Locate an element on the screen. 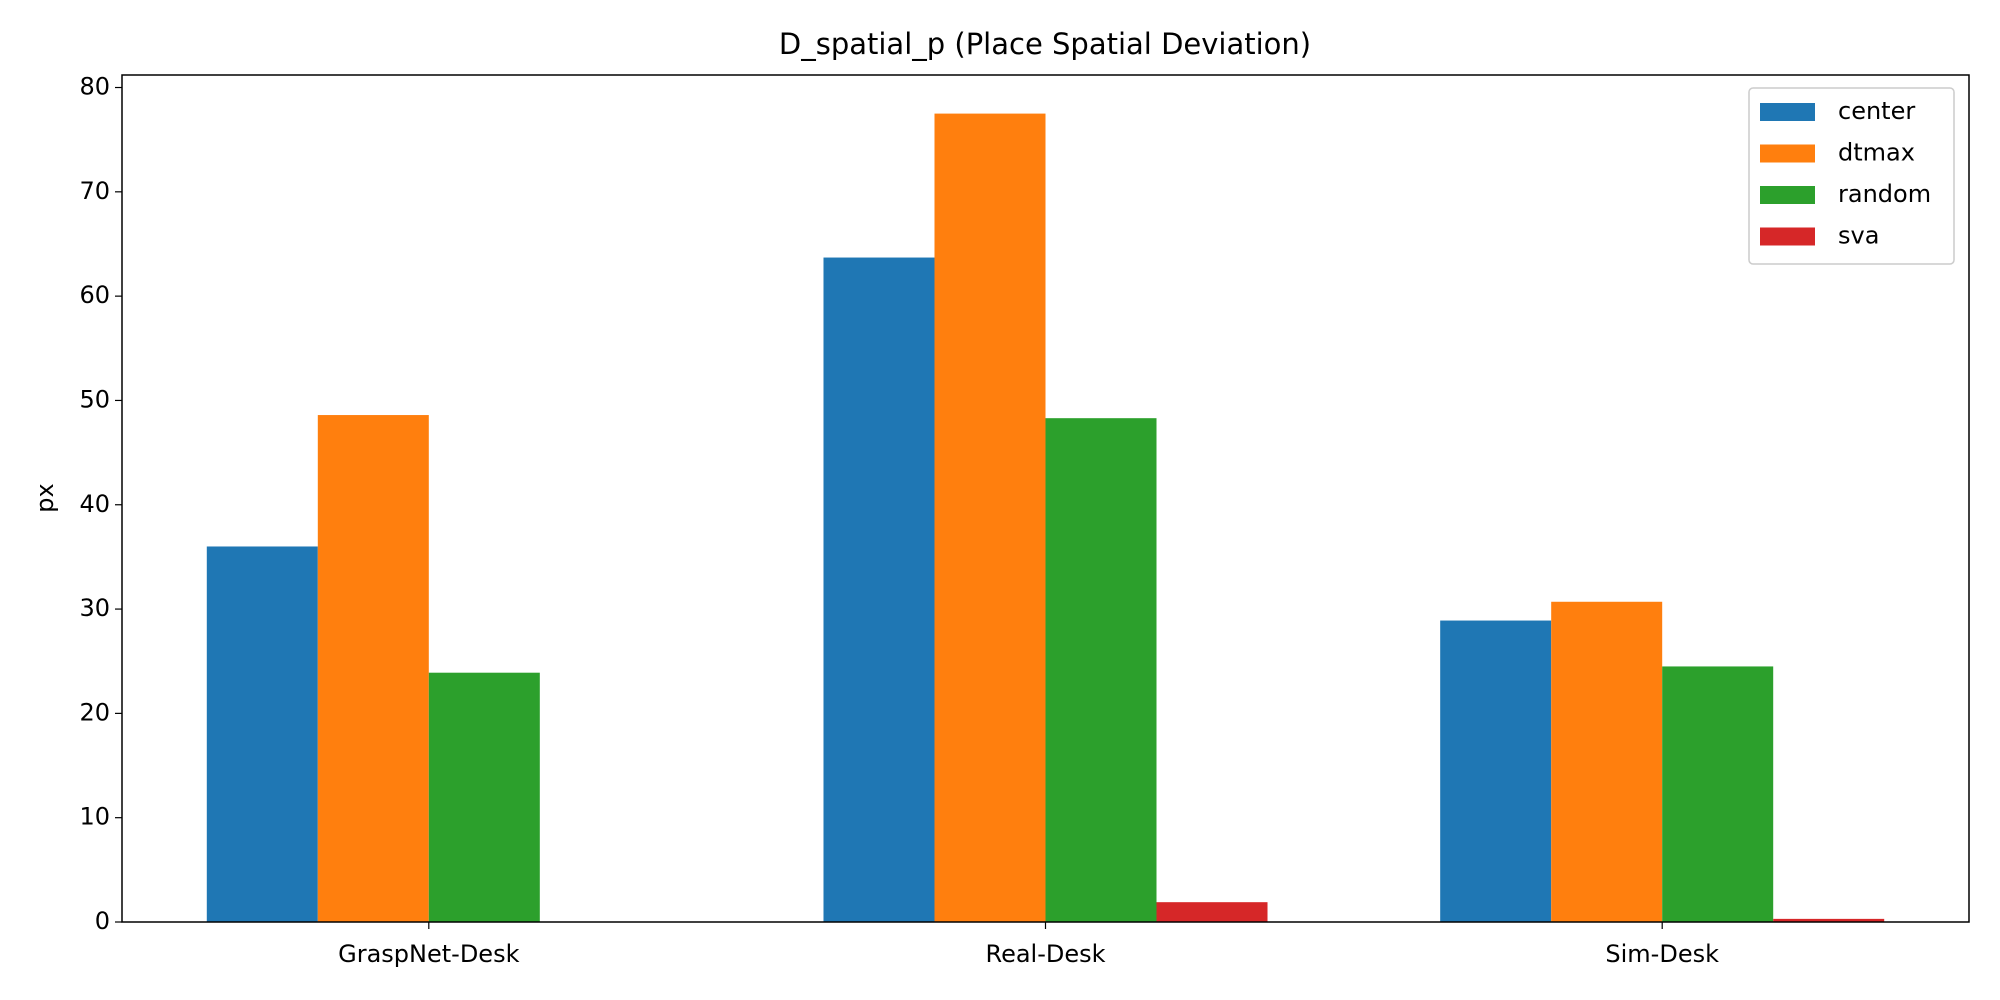  y-tick-label: 70 is located at coordinates (94, 191).